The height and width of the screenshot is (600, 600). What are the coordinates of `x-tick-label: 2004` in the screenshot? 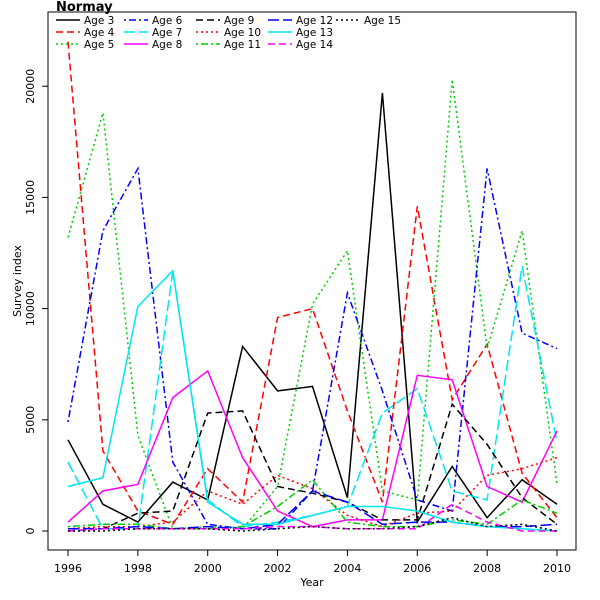 It's located at (347, 568).